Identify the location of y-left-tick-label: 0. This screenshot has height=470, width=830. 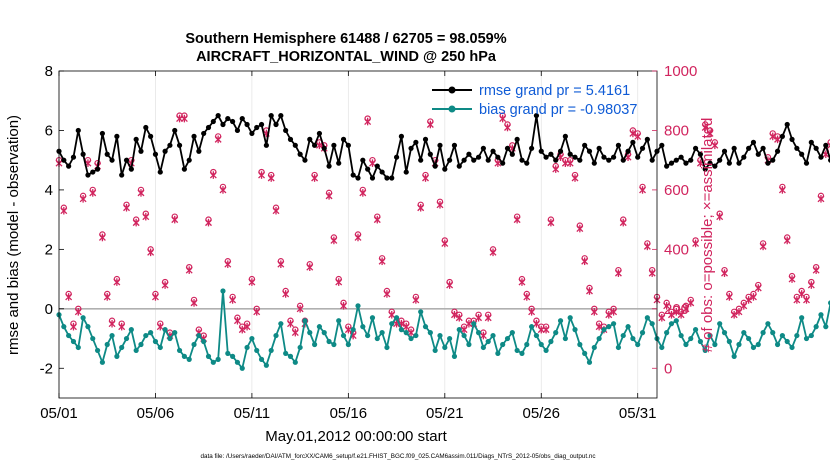
(49, 309).